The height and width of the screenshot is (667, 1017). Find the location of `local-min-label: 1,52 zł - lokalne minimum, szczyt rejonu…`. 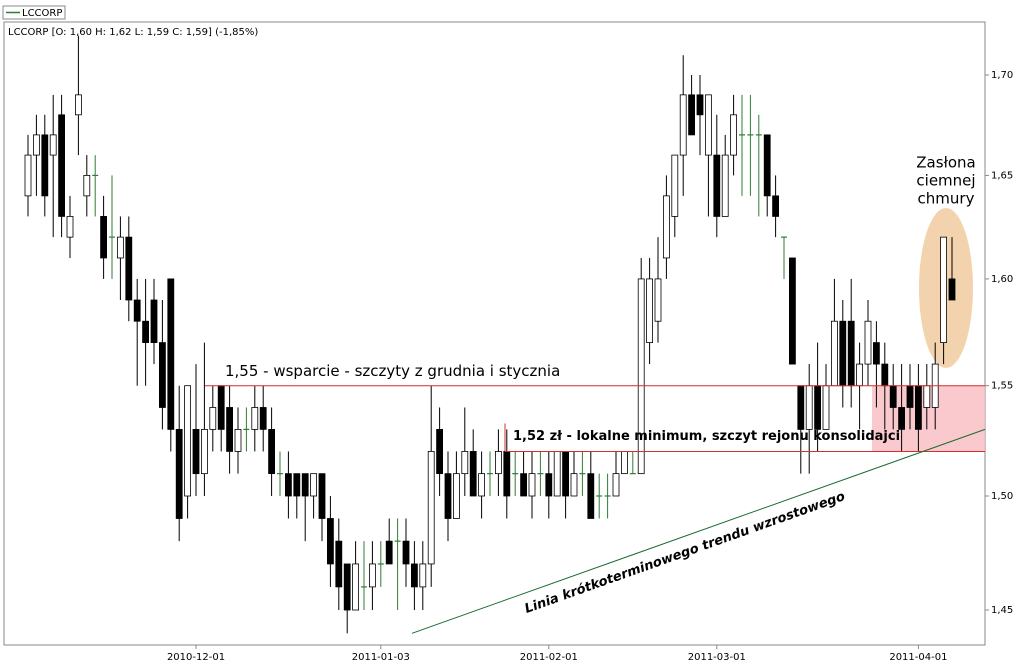

local-min-label: 1,52 zł - lokalne minimum, szczyt rejonu… is located at coordinates (706, 436).